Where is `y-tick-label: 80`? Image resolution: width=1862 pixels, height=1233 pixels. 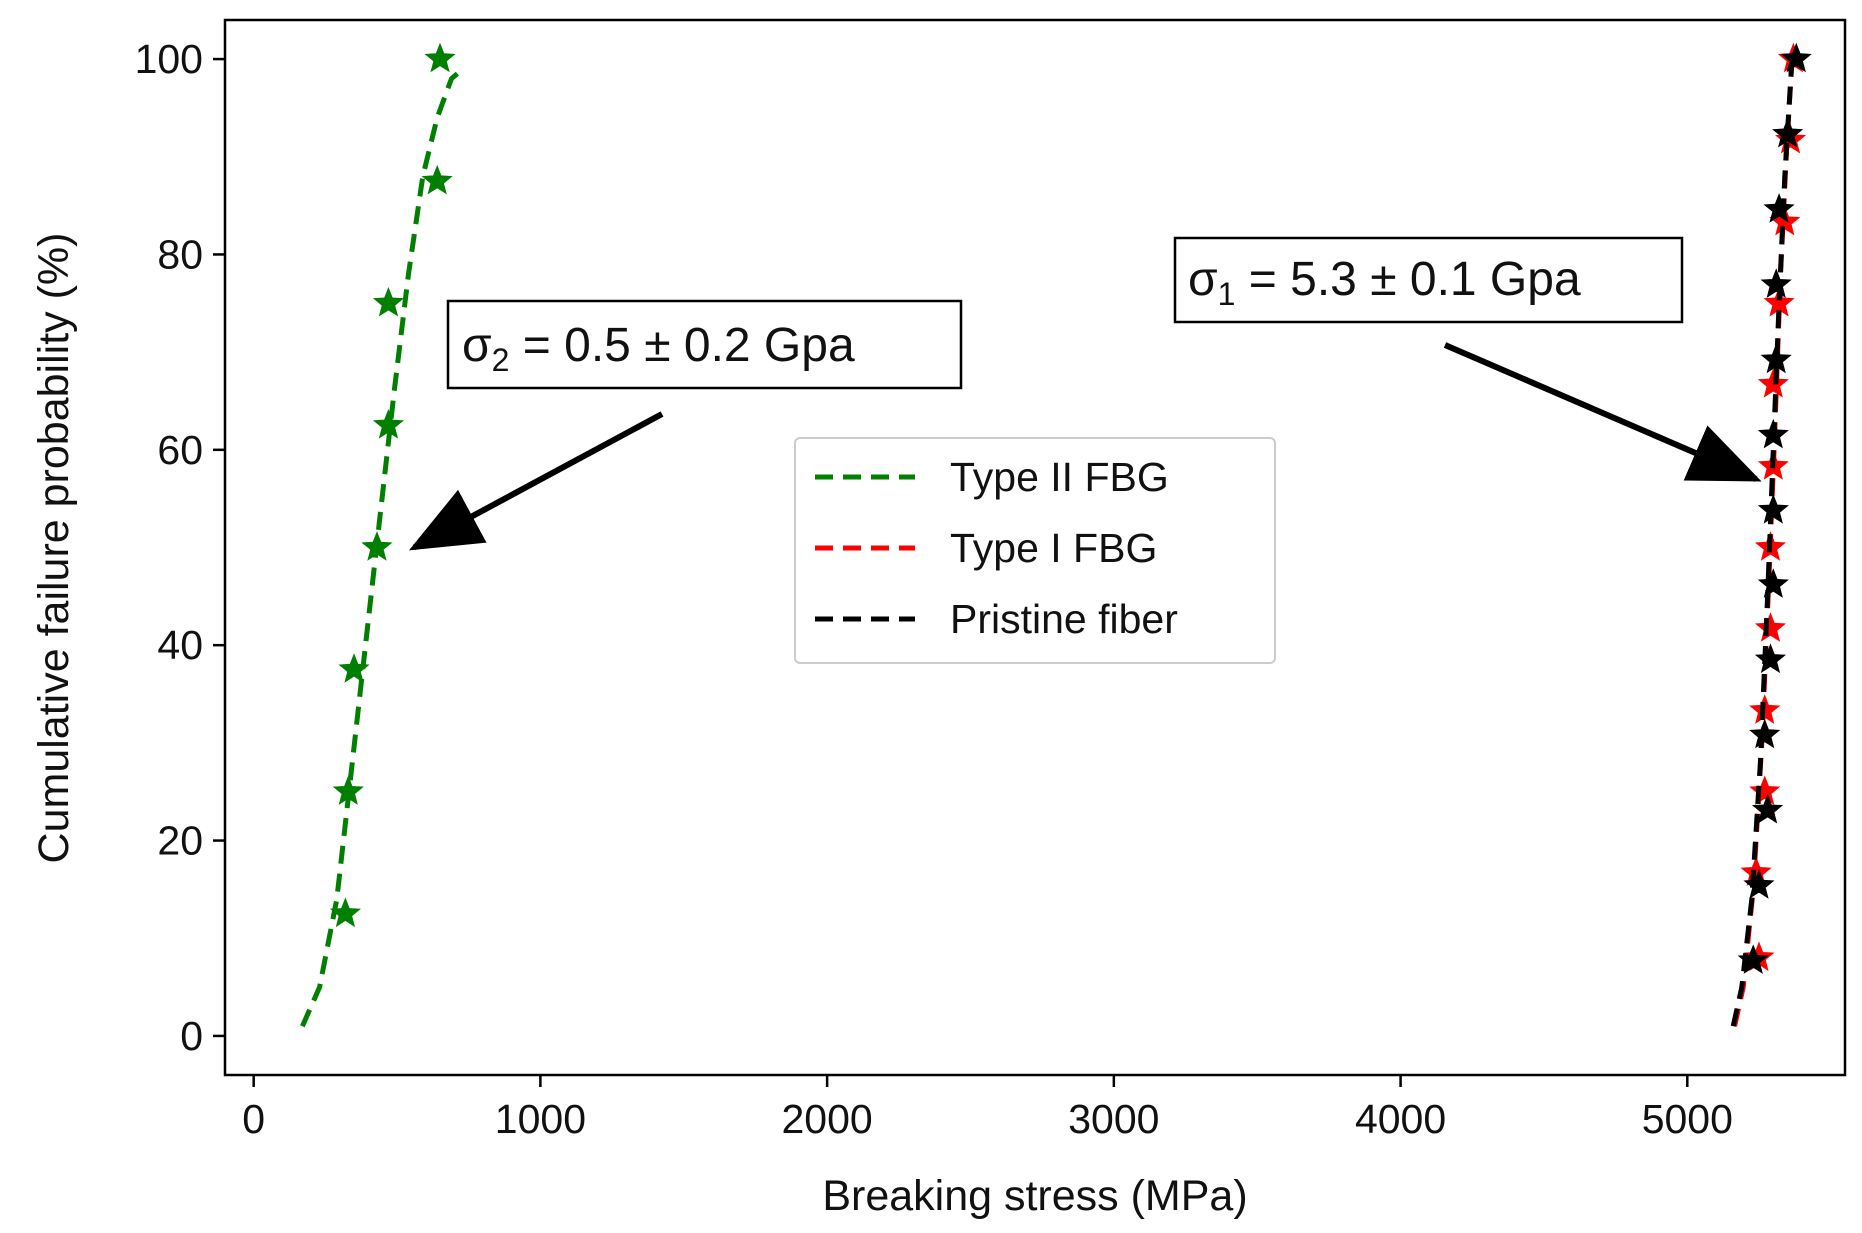
y-tick-label: 80 is located at coordinates (180, 254).